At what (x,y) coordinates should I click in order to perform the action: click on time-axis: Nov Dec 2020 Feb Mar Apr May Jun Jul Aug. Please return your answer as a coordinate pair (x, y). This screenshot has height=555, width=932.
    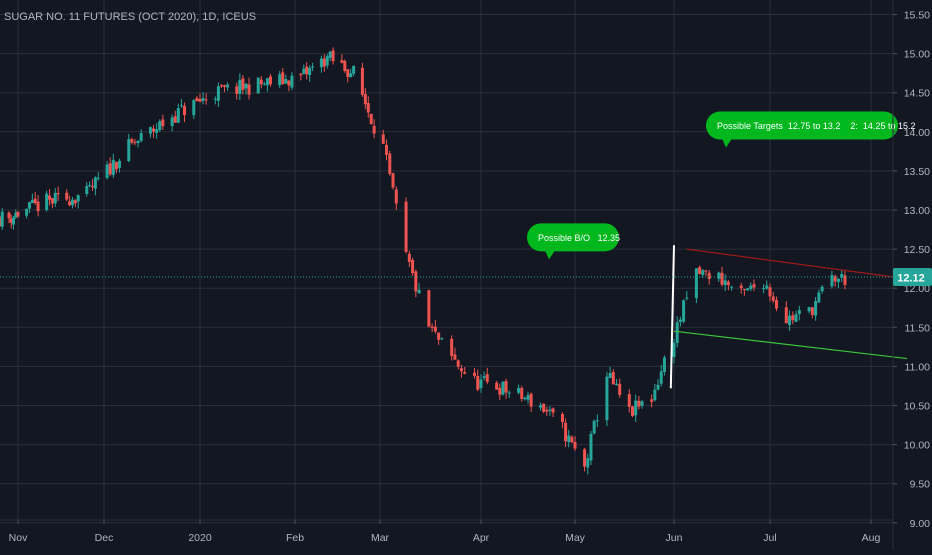
    Looking at the image, I should click on (446, 531).